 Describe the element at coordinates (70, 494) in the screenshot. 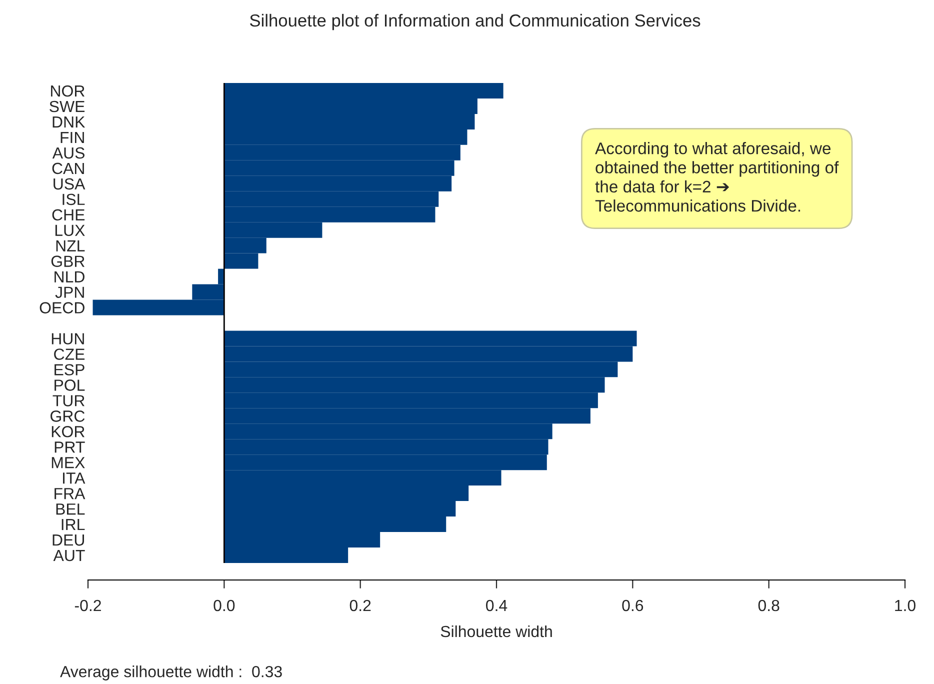

I see `y-tick-label: FRA` at that location.